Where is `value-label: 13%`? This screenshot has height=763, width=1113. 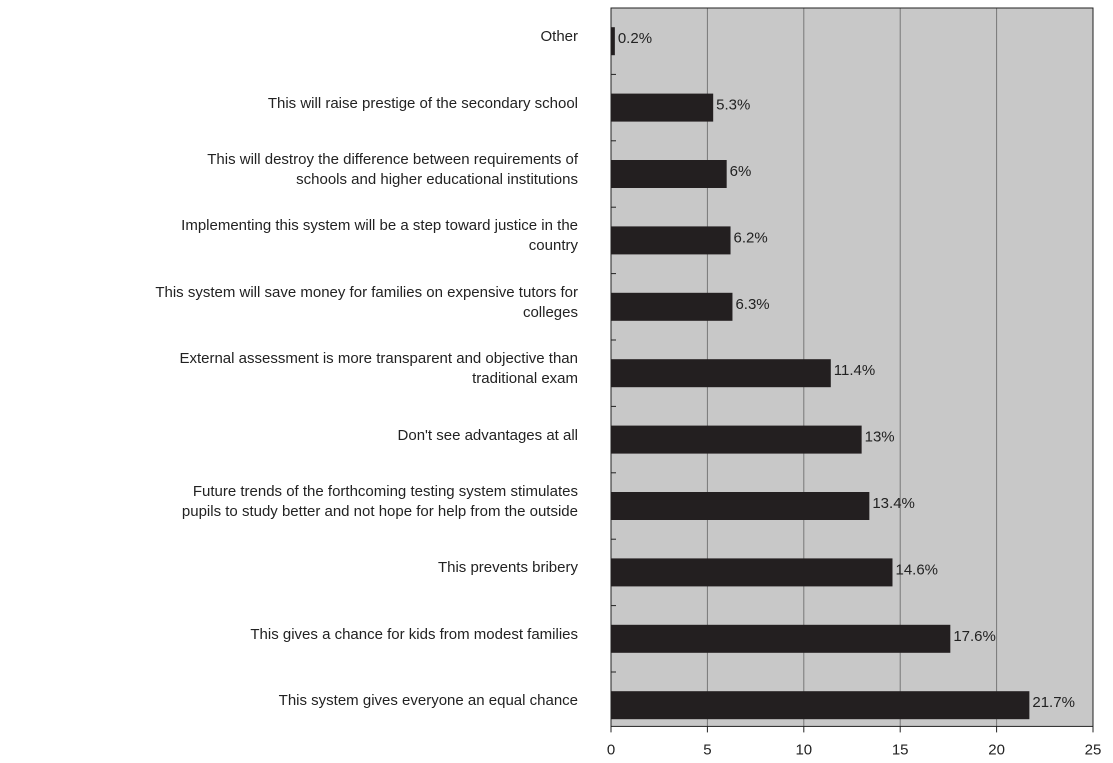 value-label: 13% is located at coordinates (880, 437).